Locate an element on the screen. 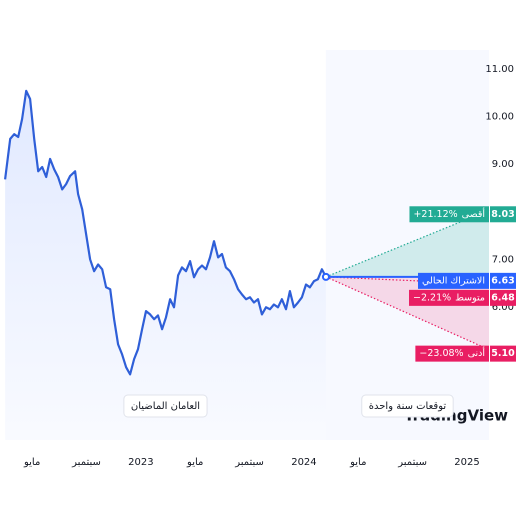 This screenshot has height=520, width=520. period-label: العامان الماضيان is located at coordinates (165, 406).